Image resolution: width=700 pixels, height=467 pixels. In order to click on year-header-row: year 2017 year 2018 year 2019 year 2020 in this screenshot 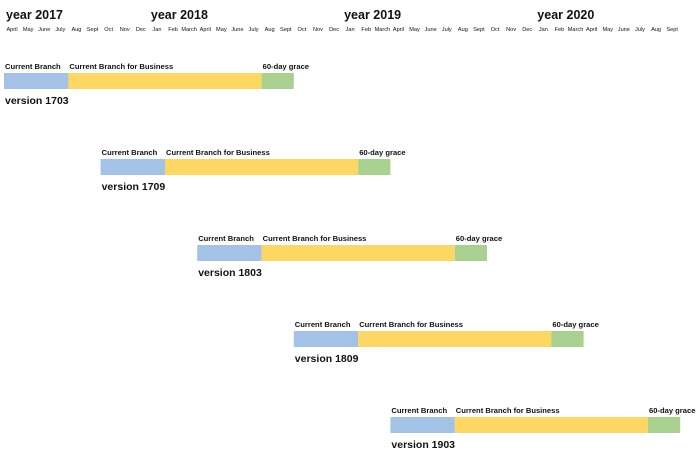, I will do `click(300, 15)`.